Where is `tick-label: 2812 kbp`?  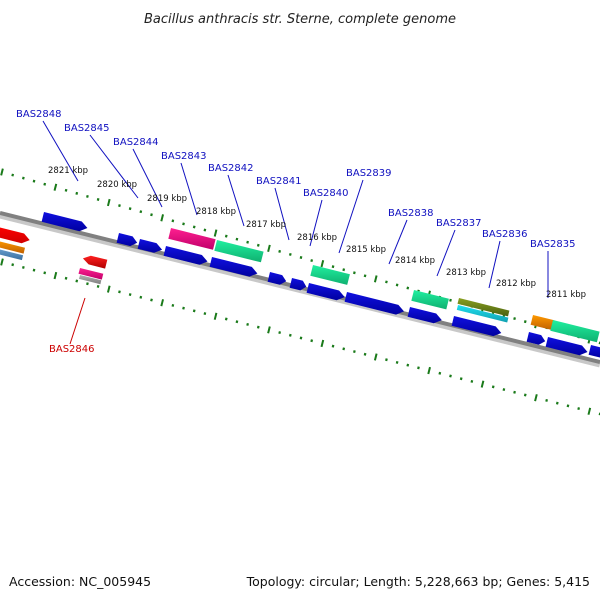
tick-label: 2812 kbp is located at coordinates (516, 284).